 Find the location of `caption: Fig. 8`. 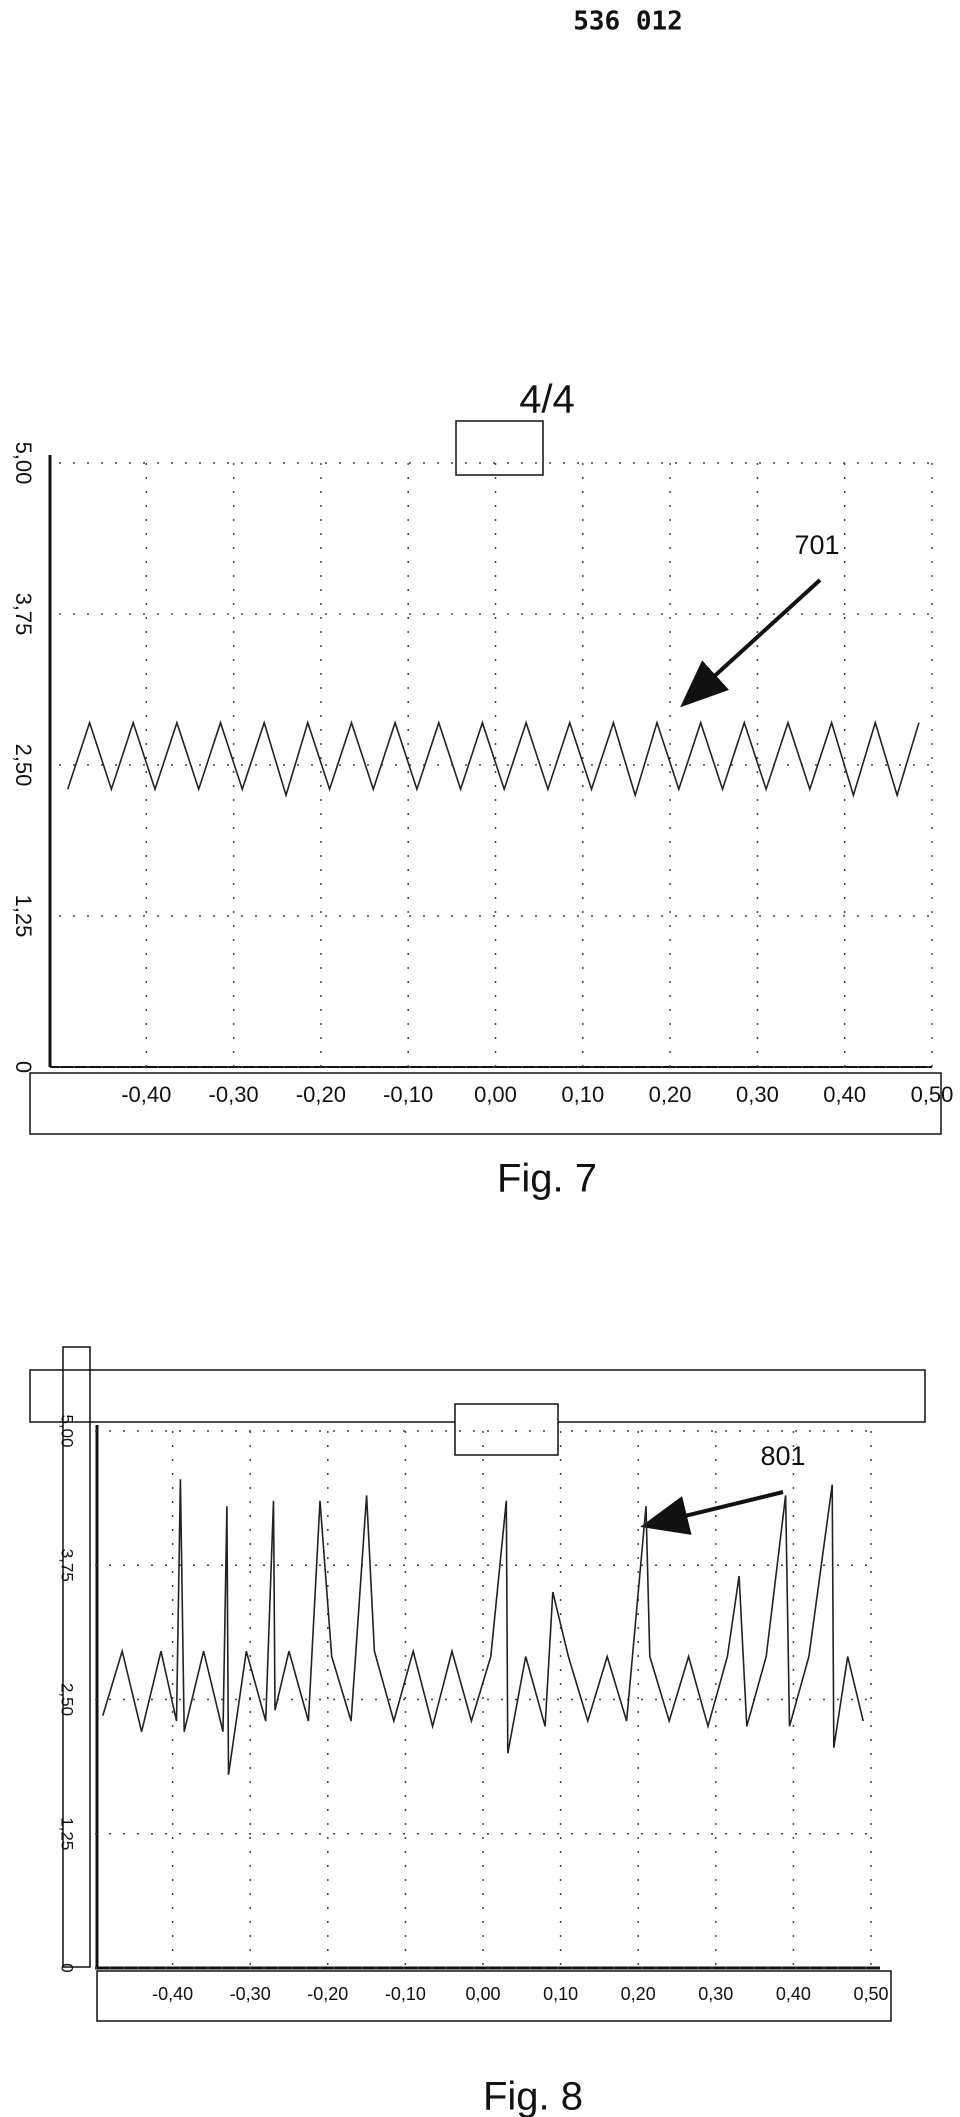

caption: Fig. 8 is located at coordinates (533, 2096).